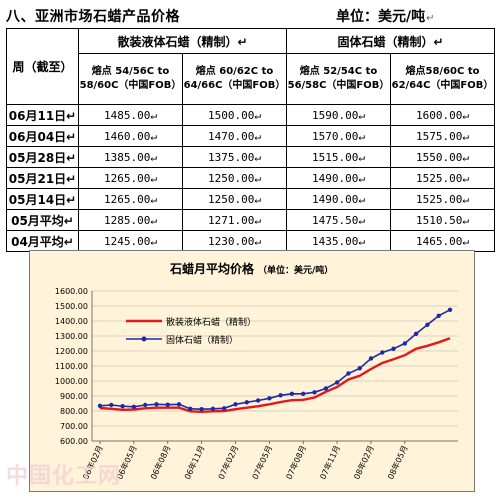  What do you see at coordinates (130, 157) in the screenshot?
I see `table-cell: 1385.00↵` at bounding box center [130, 157].